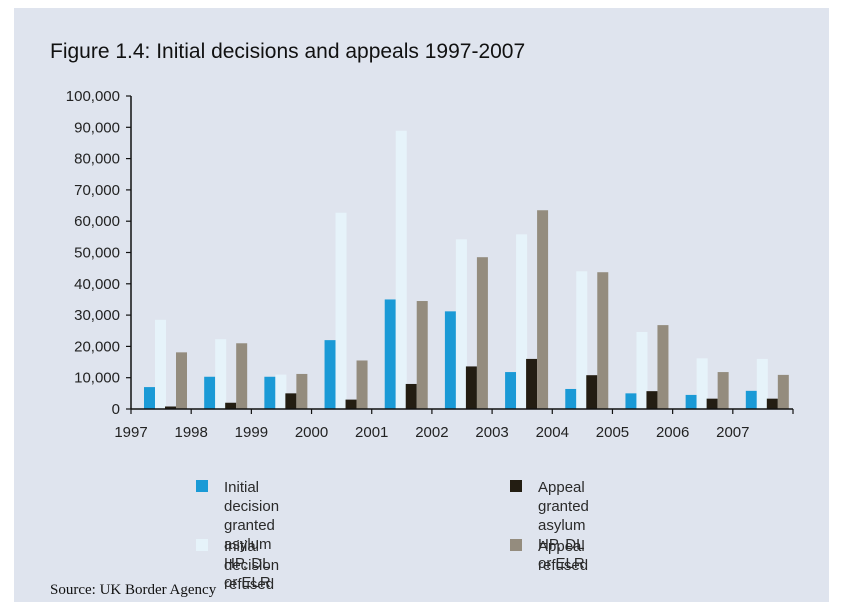 This screenshot has height=609, width=843. I want to click on x-tick-label: 1999, so click(251, 432).